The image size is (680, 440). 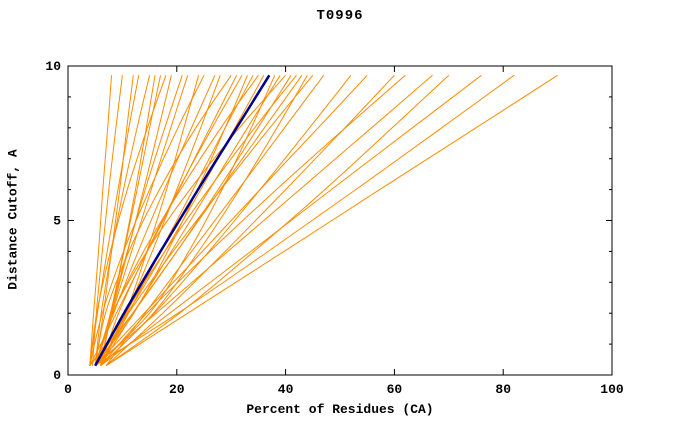 What do you see at coordinates (53, 66) in the screenshot?
I see `y-tick-label: 10` at bounding box center [53, 66].